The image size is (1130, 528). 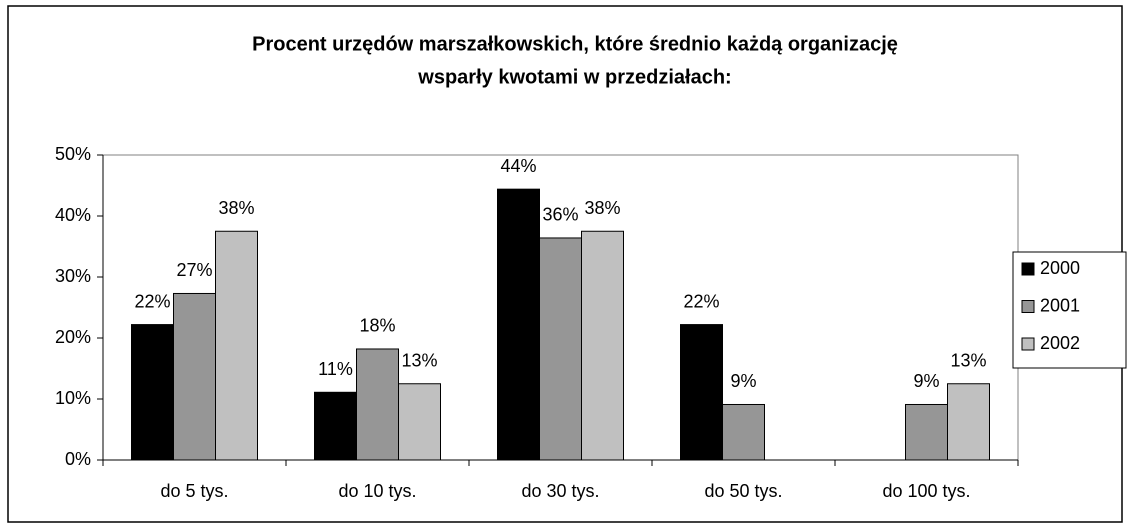 What do you see at coordinates (194, 270) in the screenshot?
I see `value-label: 27%` at bounding box center [194, 270].